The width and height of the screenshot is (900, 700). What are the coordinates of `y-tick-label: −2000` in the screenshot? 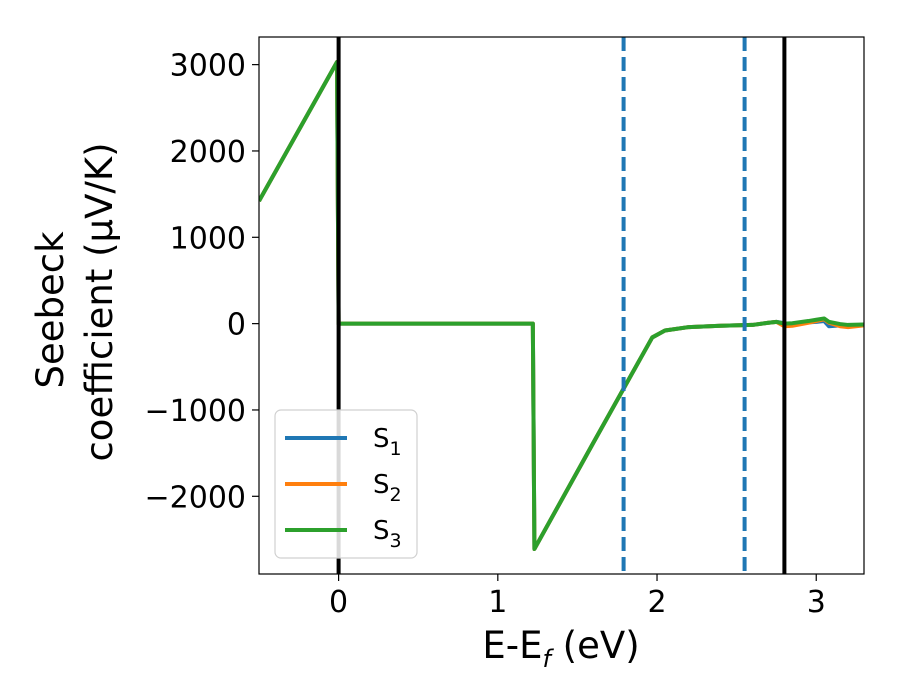 It's located at (195, 497).